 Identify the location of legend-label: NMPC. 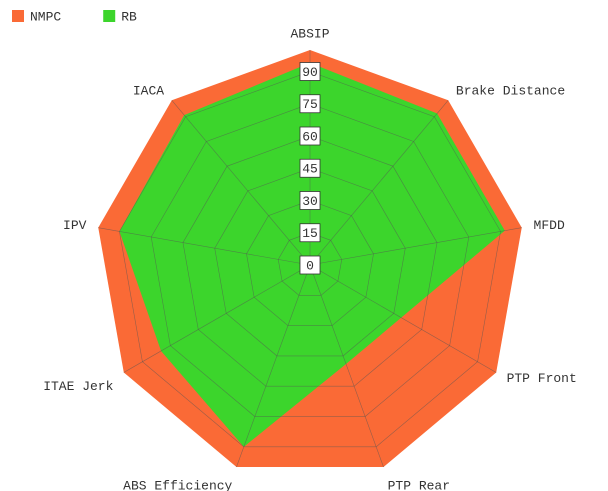
(45, 16).